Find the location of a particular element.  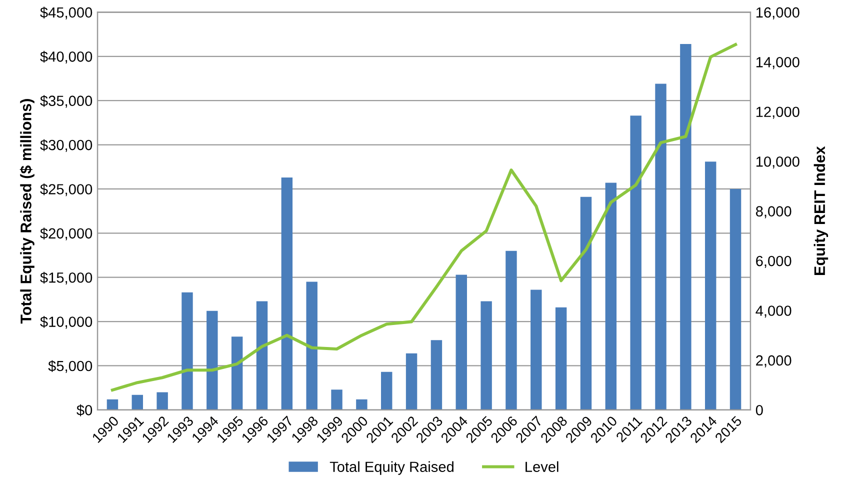

legend-label: Level is located at coordinates (542, 466).